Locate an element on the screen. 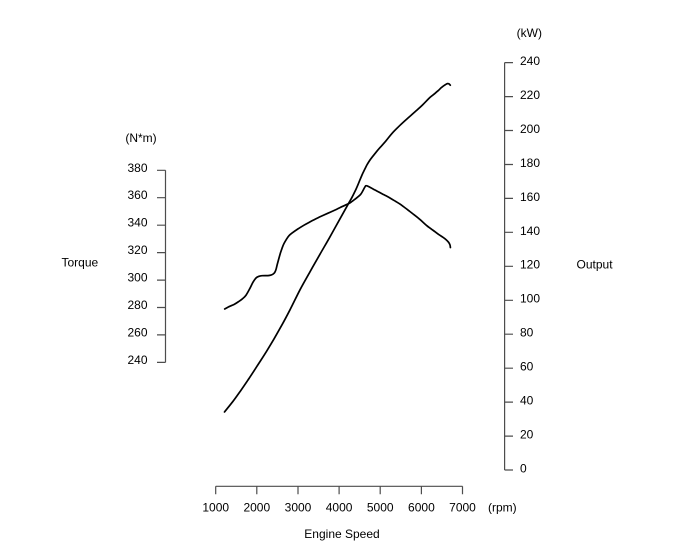 Image resolution: width=688 pixels, height=560 pixels. svg-text: 220 is located at coordinates (530, 95).